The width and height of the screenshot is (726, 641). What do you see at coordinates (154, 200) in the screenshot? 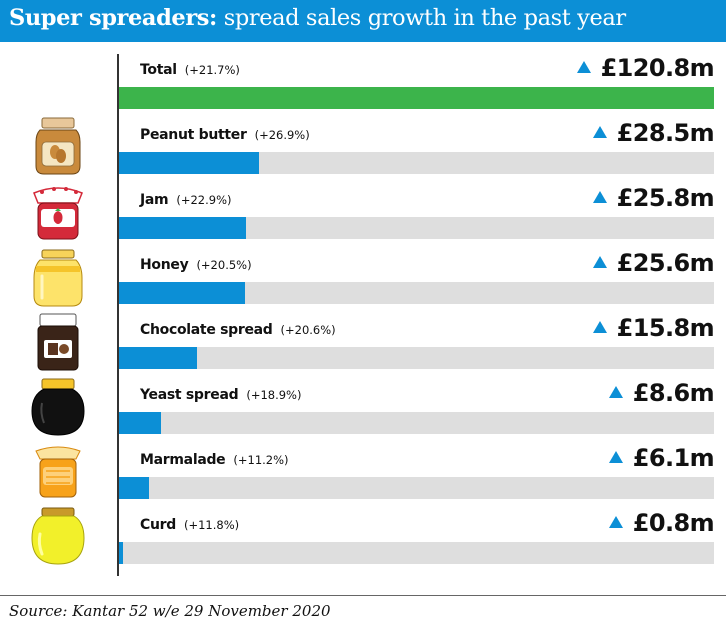
I see `category-name: Jam` at bounding box center [154, 200].